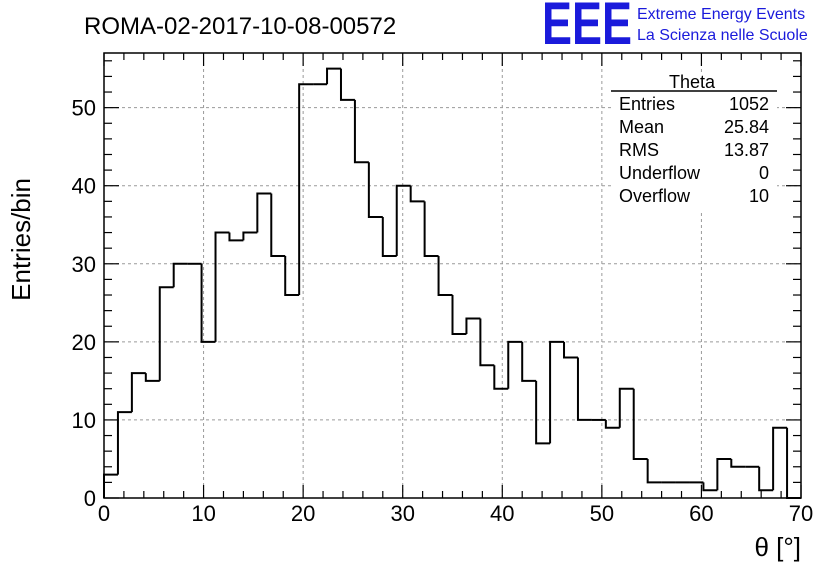 This screenshot has width=836, height=572. What do you see at coordinates (701, 513) in the screenshot?
I see `x-tick-label: 60` at bounding box center [701, 513].